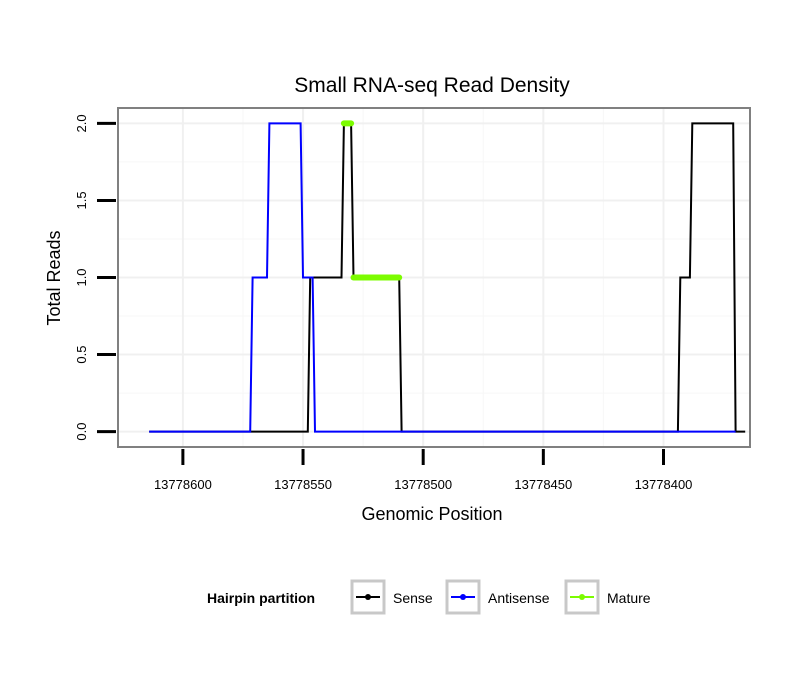  What do you see at coordinates (81, 200) in the screenshot?
I see `y-tick-label: 1.5` at bounding box center [81, 200].